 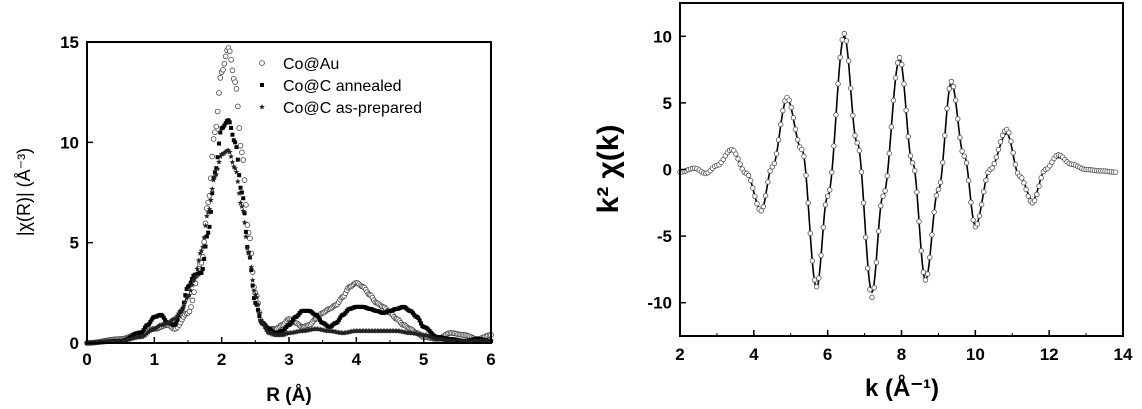 I want to click on left-legend: Co@Au Co@C annealed Co@C as-prepared, so click(x=340, y=86).